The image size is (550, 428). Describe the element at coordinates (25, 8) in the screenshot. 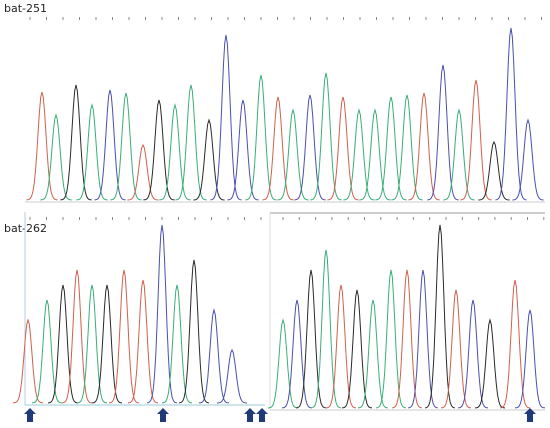

I see `panel-label: bat-251` at that location.